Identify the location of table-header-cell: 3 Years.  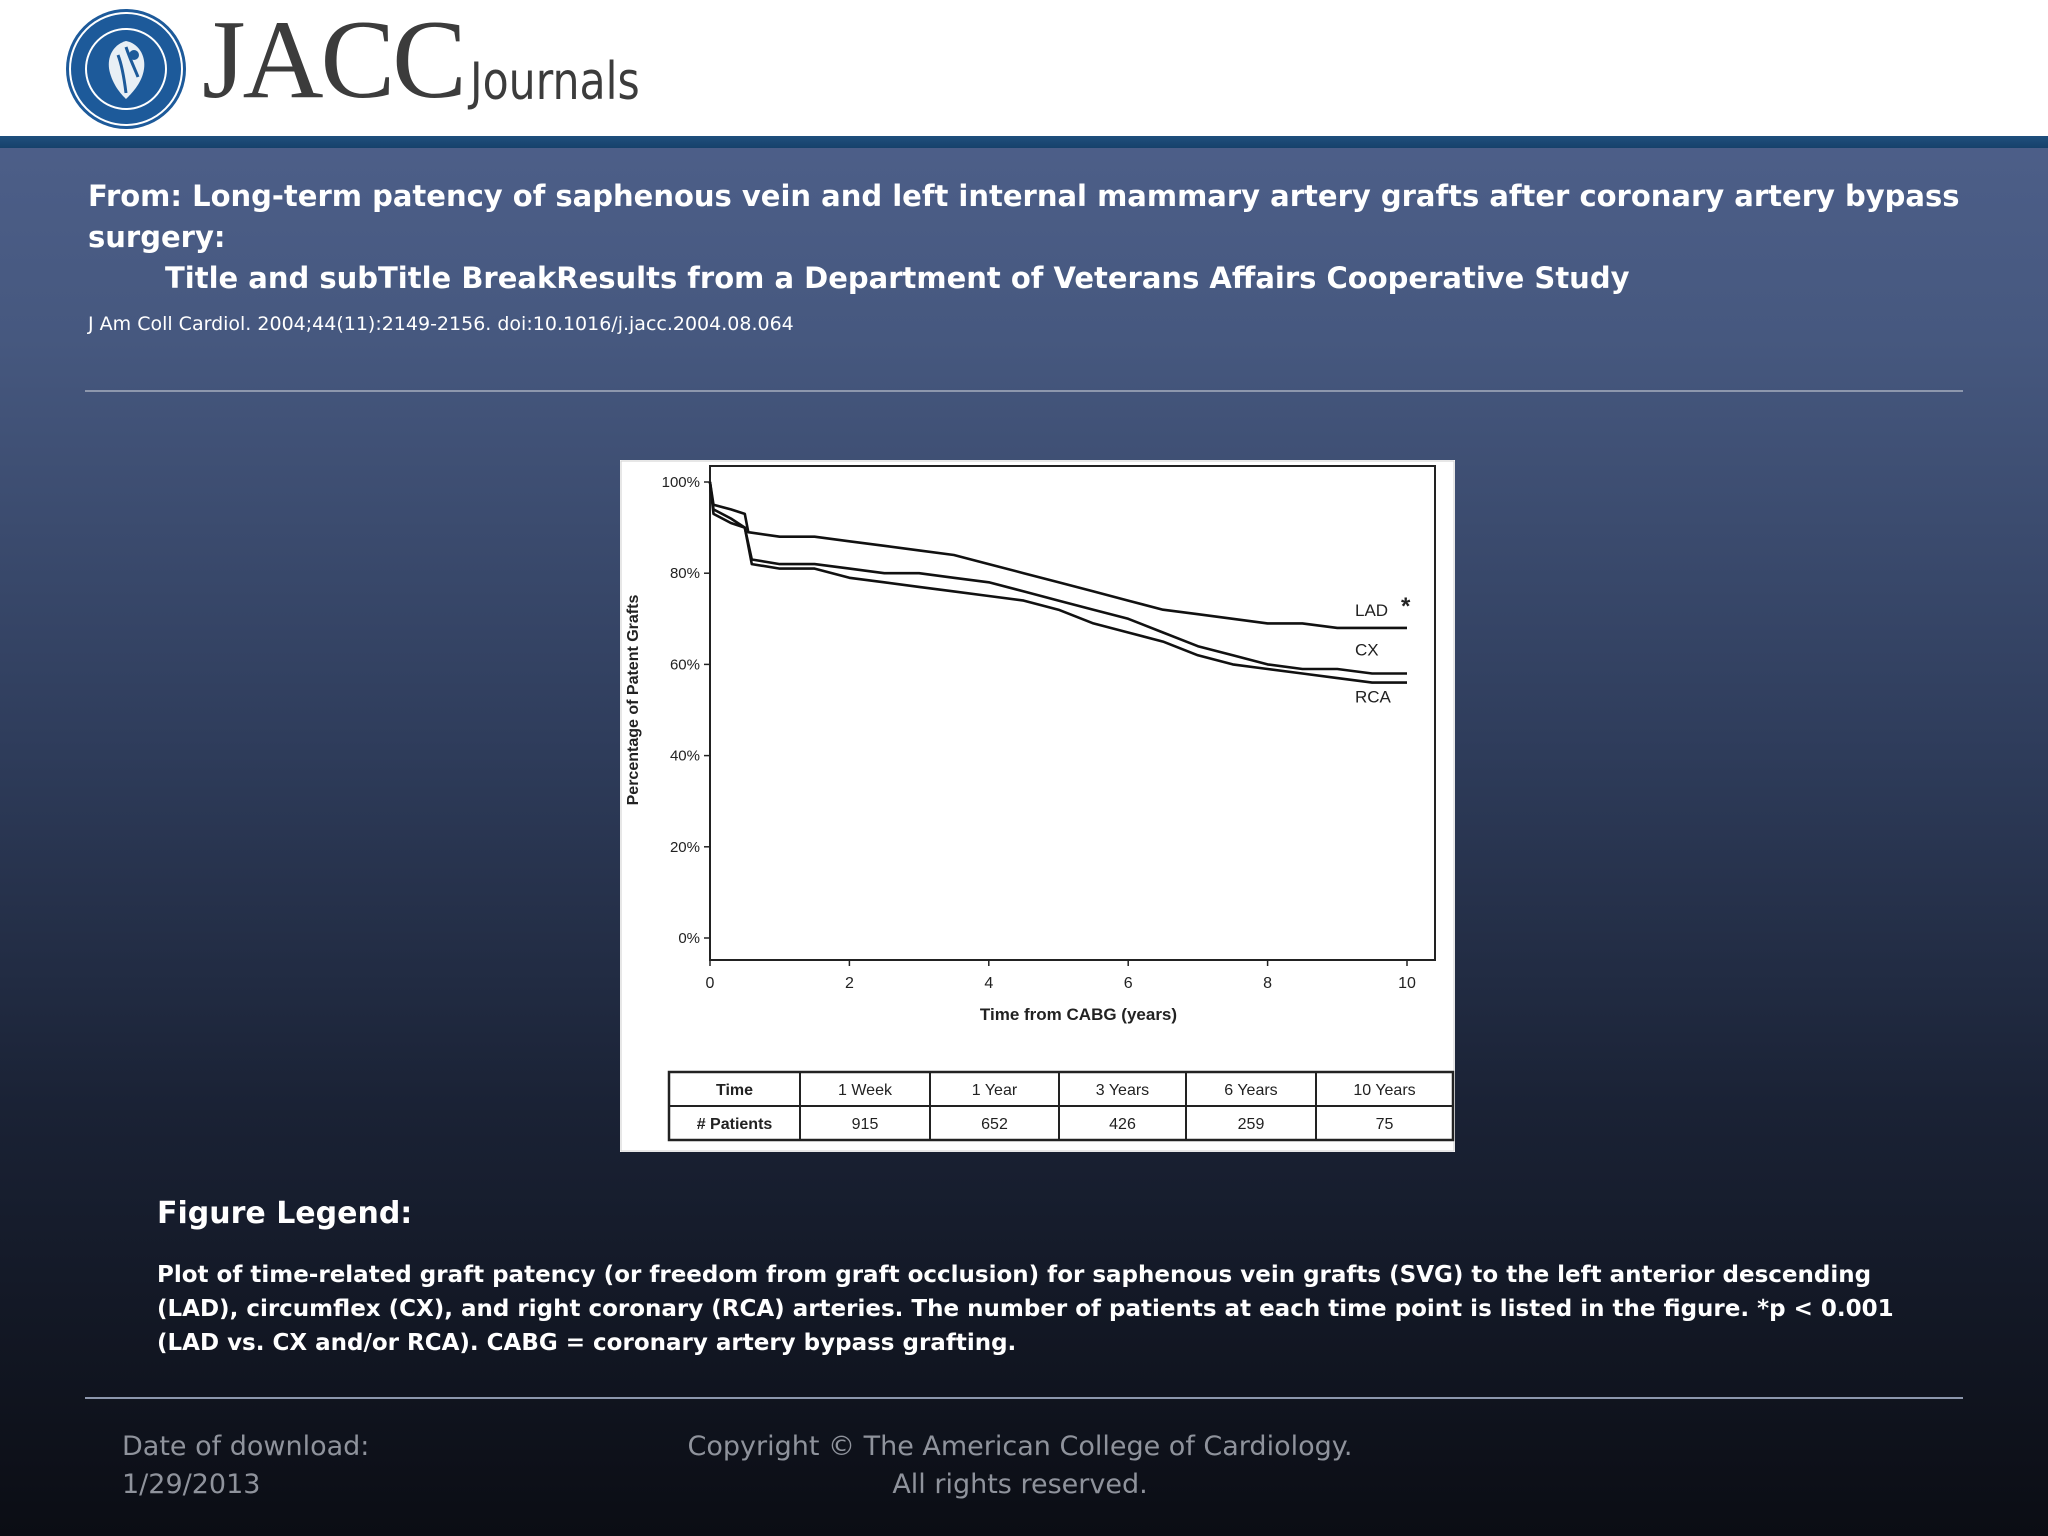
(1122, 1090).